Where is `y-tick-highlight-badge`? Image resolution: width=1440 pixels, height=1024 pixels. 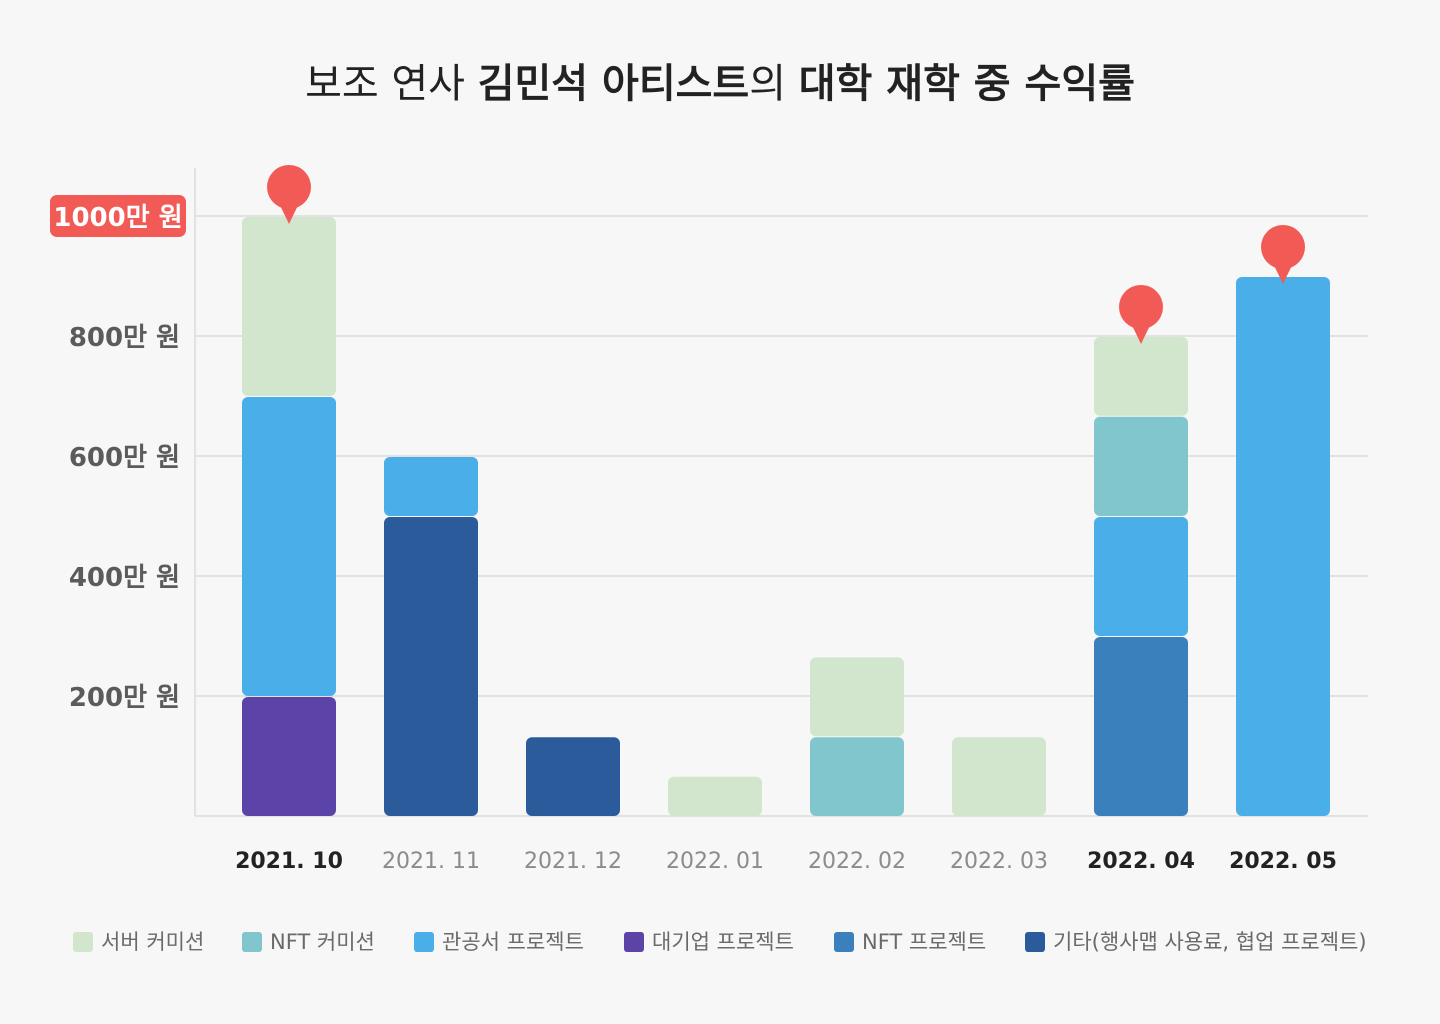 y-tick-highlight-badge is located at coordinates (118, 216).